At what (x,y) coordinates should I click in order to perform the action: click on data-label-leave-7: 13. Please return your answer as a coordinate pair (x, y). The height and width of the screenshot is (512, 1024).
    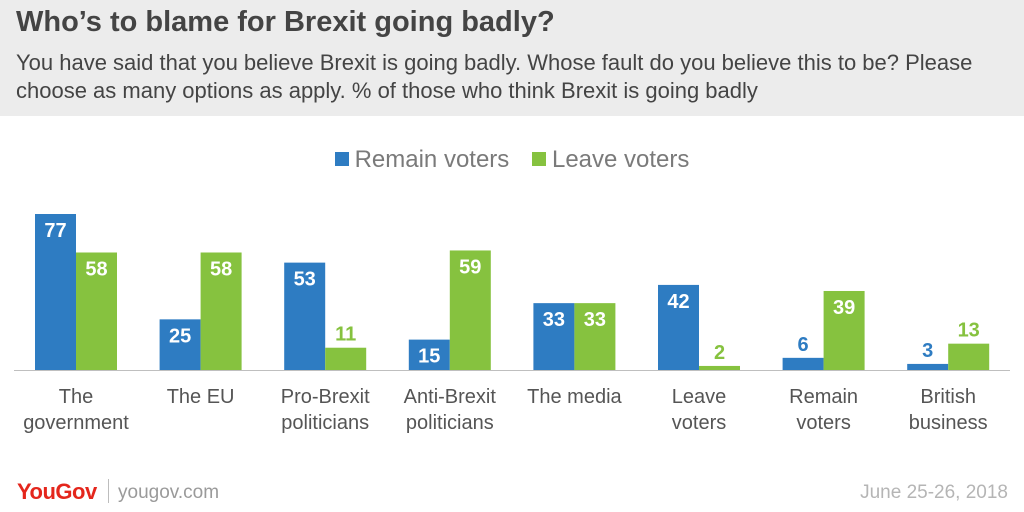
    Looking at the image, I should click on (969, 331).